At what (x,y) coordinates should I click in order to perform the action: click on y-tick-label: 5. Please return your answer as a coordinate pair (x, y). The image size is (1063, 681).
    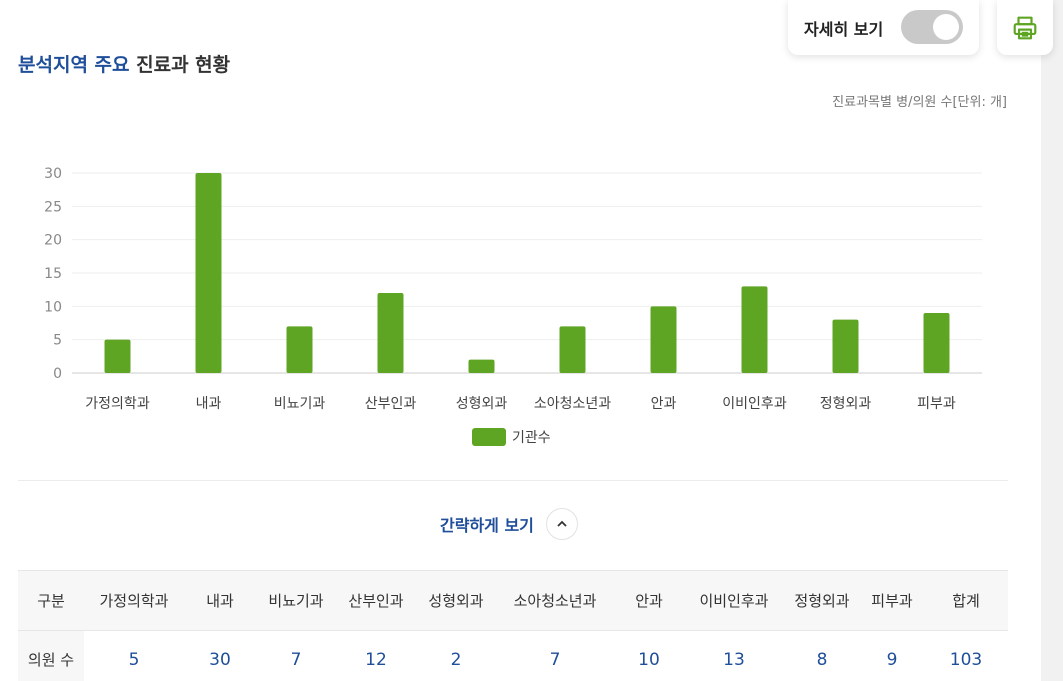
    Looking at the image, I should click on (57, 341).